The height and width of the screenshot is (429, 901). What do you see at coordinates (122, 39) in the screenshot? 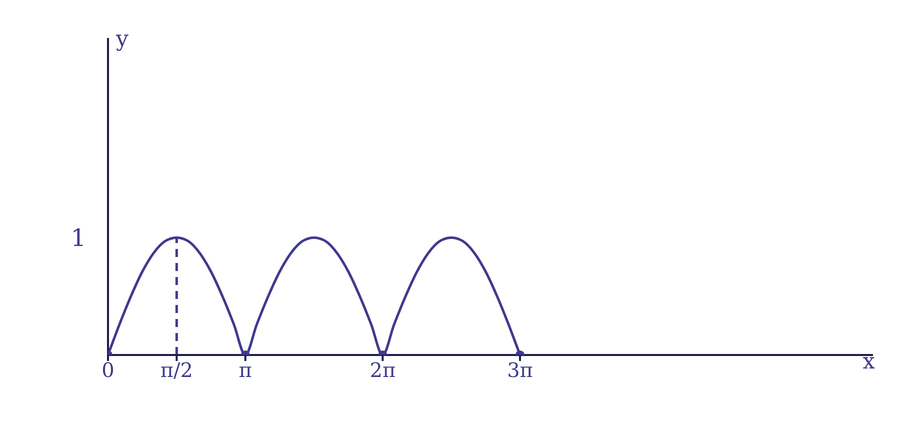
I see `text: y` at bounding box center [122, 39].